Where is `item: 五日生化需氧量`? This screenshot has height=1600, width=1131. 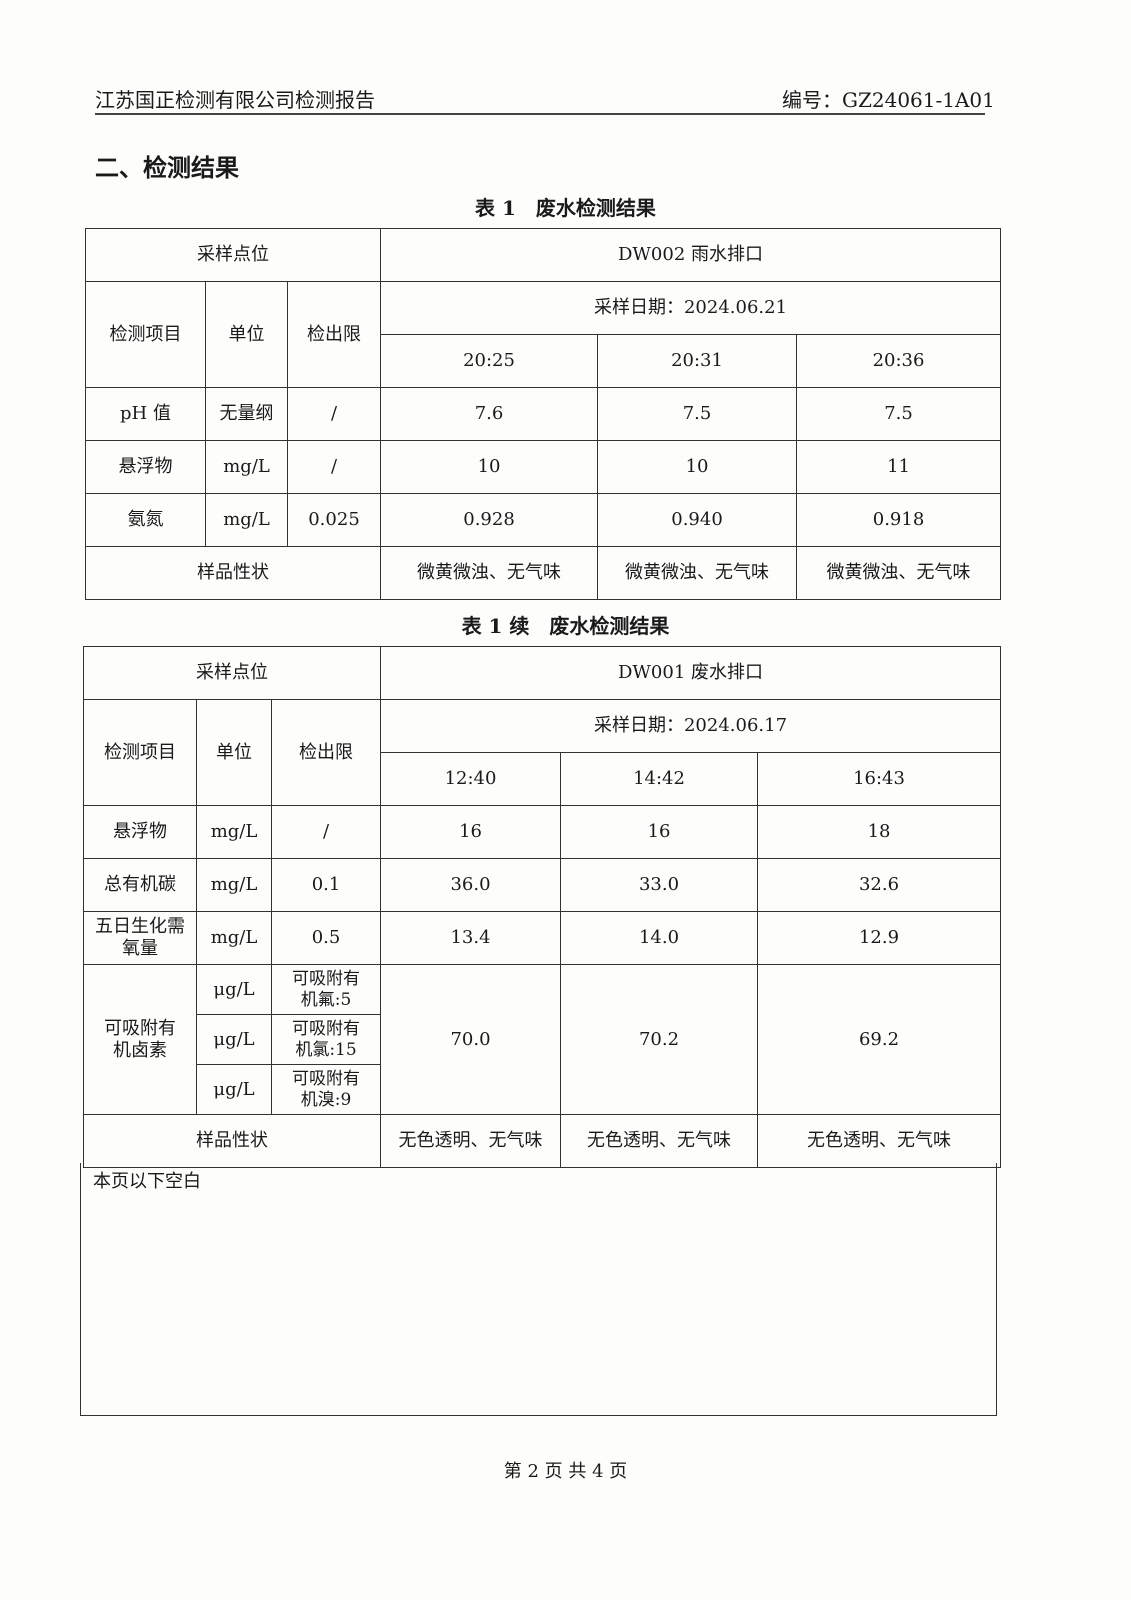 item: 五日生化需氧量 is located at coordinates (140, 938).